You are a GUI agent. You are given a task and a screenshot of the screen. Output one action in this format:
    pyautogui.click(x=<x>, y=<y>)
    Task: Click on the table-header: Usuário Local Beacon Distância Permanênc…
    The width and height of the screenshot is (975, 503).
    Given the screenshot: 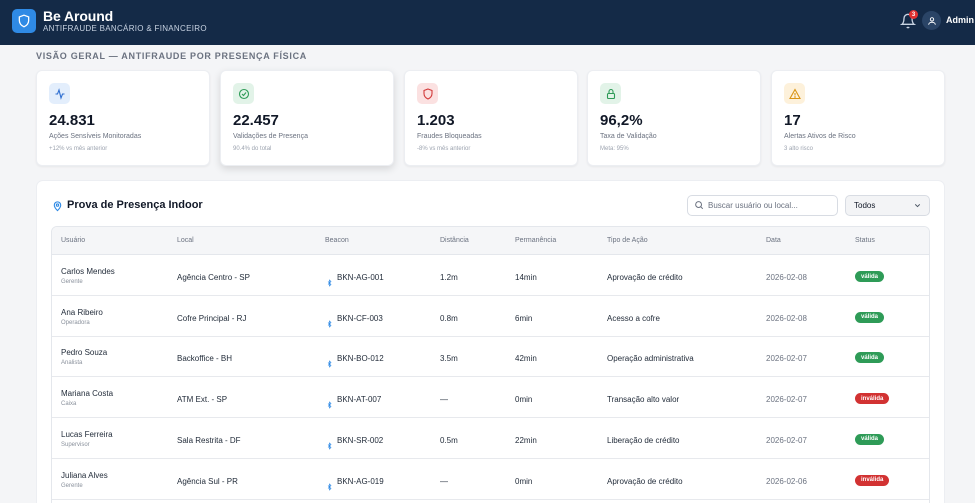 What is the action you would take?
    pyautogui.click(x=490, y=241)
    